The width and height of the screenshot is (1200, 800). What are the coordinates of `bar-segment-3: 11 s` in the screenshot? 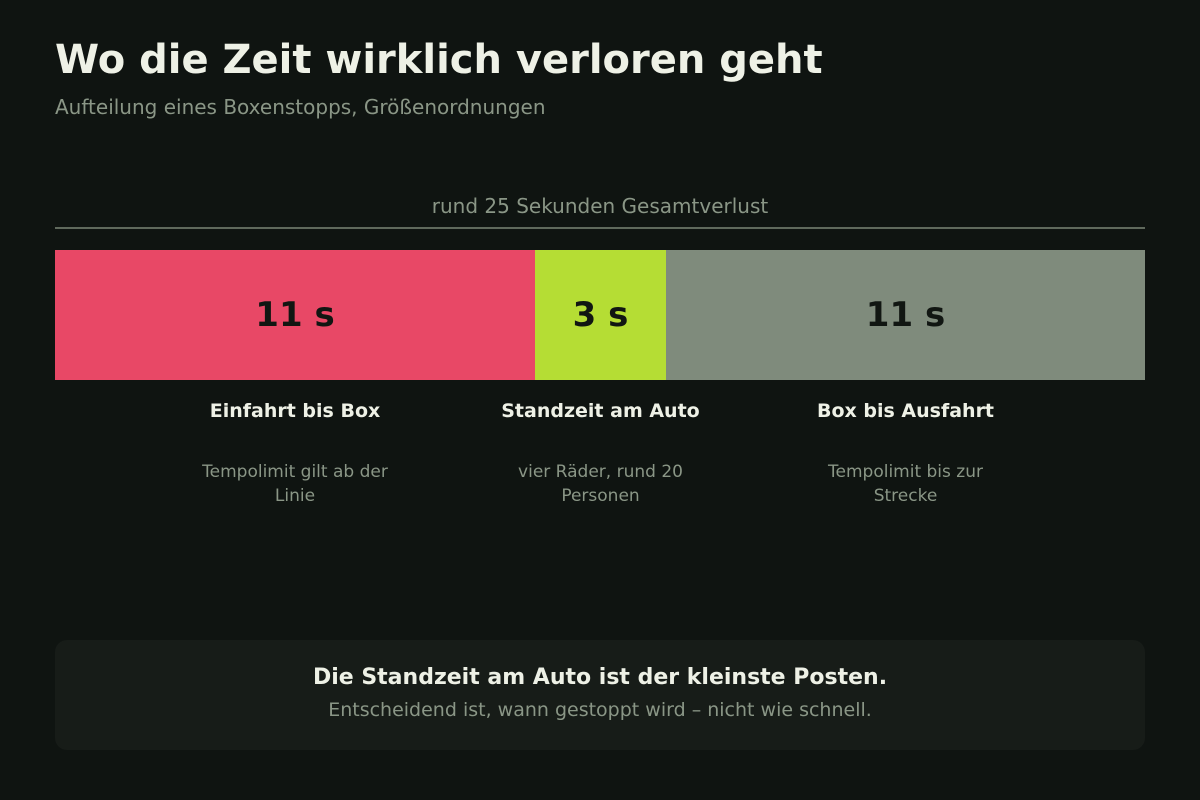 It's located at (905, 315).